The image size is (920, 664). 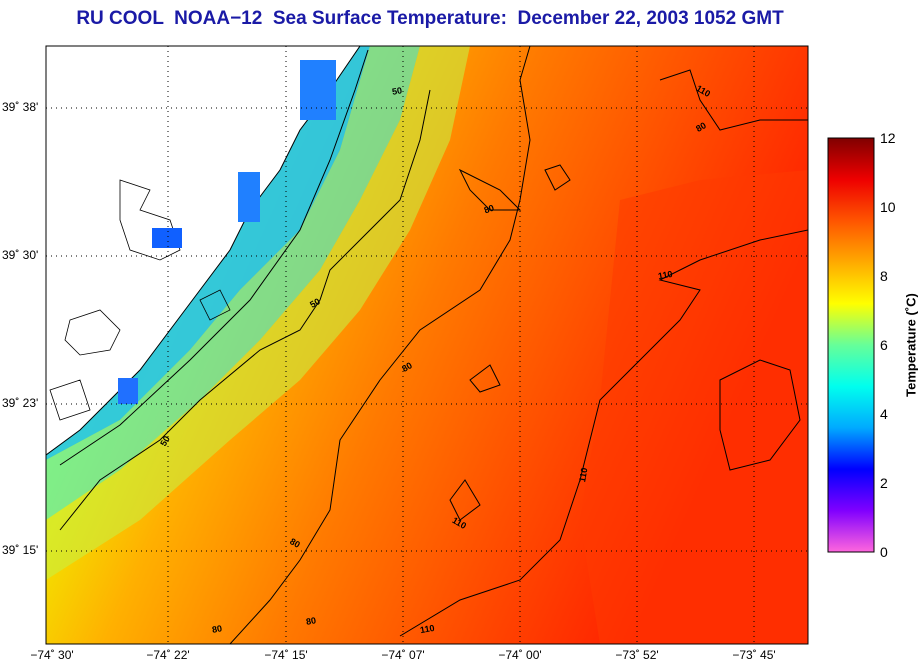 I want to click on colorbar-tick-2: 2, so click(x=884, y=483).